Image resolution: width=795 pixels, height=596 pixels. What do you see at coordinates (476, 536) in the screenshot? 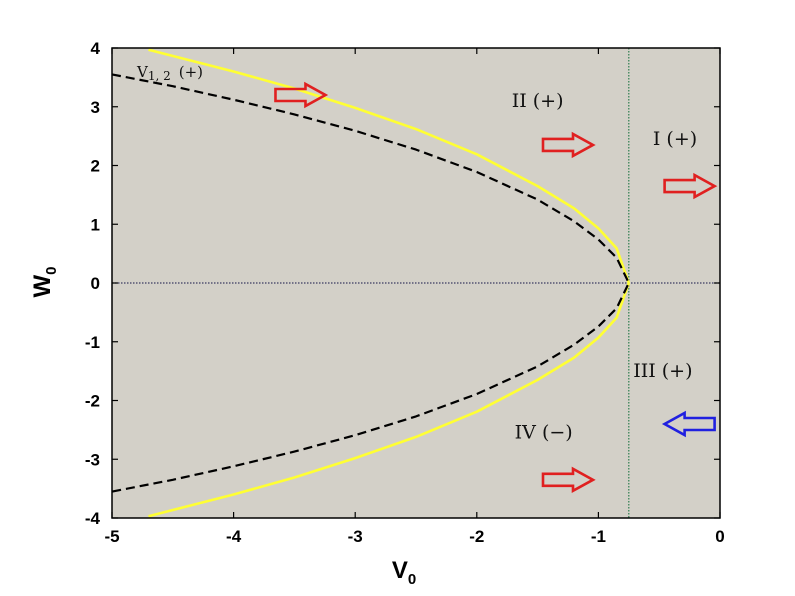
I see `x-tick-label: -2` at bounding box center [476, 536].